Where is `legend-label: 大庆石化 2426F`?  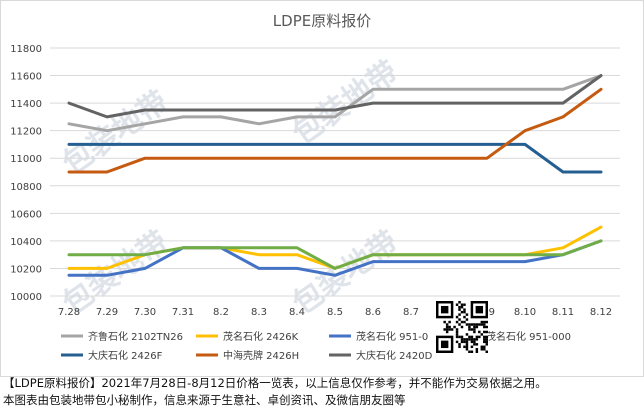 legend-label: 大庆石化 2426F is located at coordinates (125, 355).